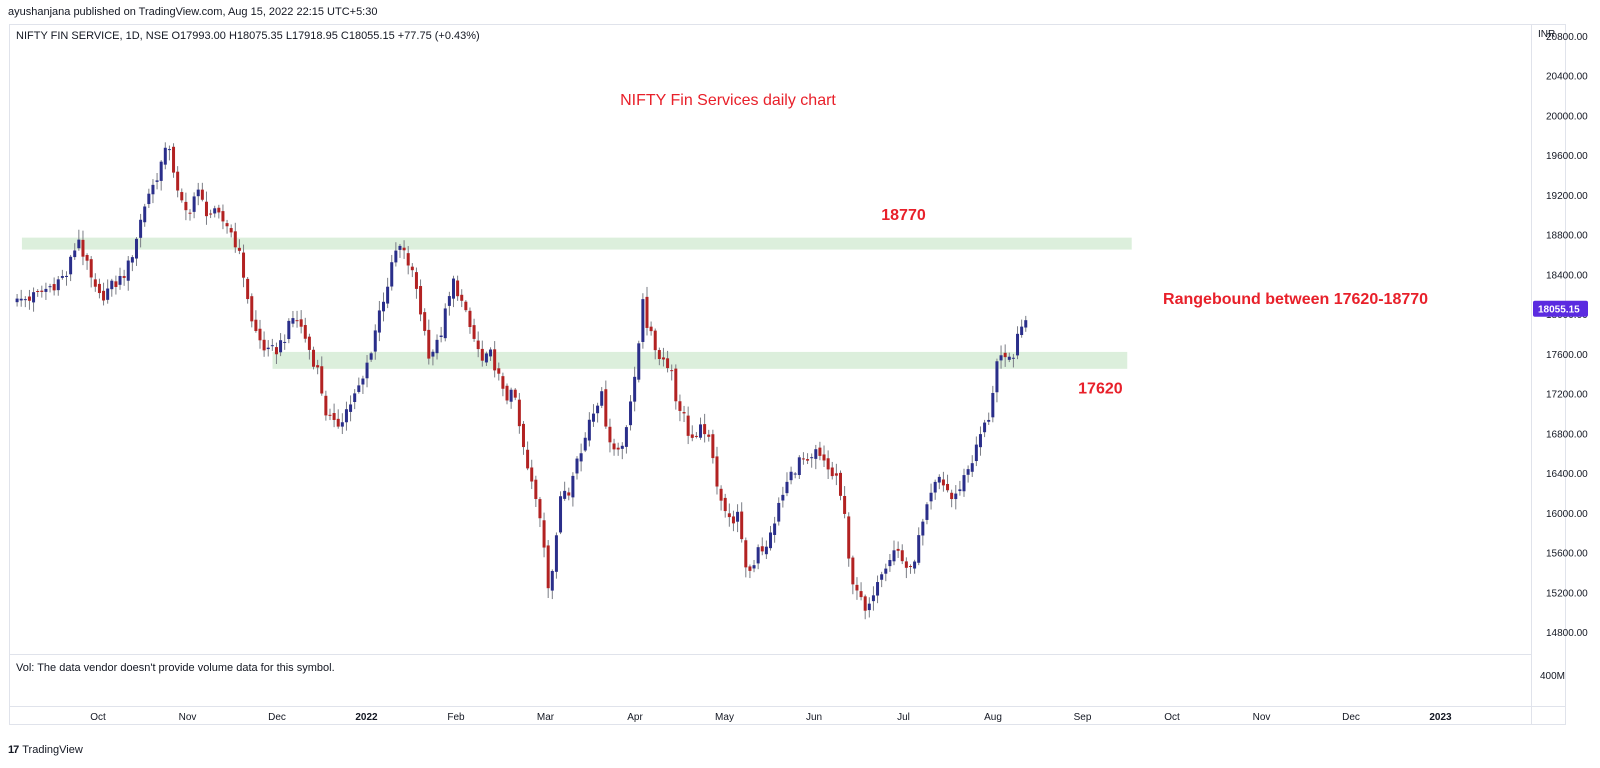 This screenshot has width=1600, height=768. What do you see at coordinates (903, 215) in the screenshot?
I see `zone-label: 18770` at bounding box center [903, 215].